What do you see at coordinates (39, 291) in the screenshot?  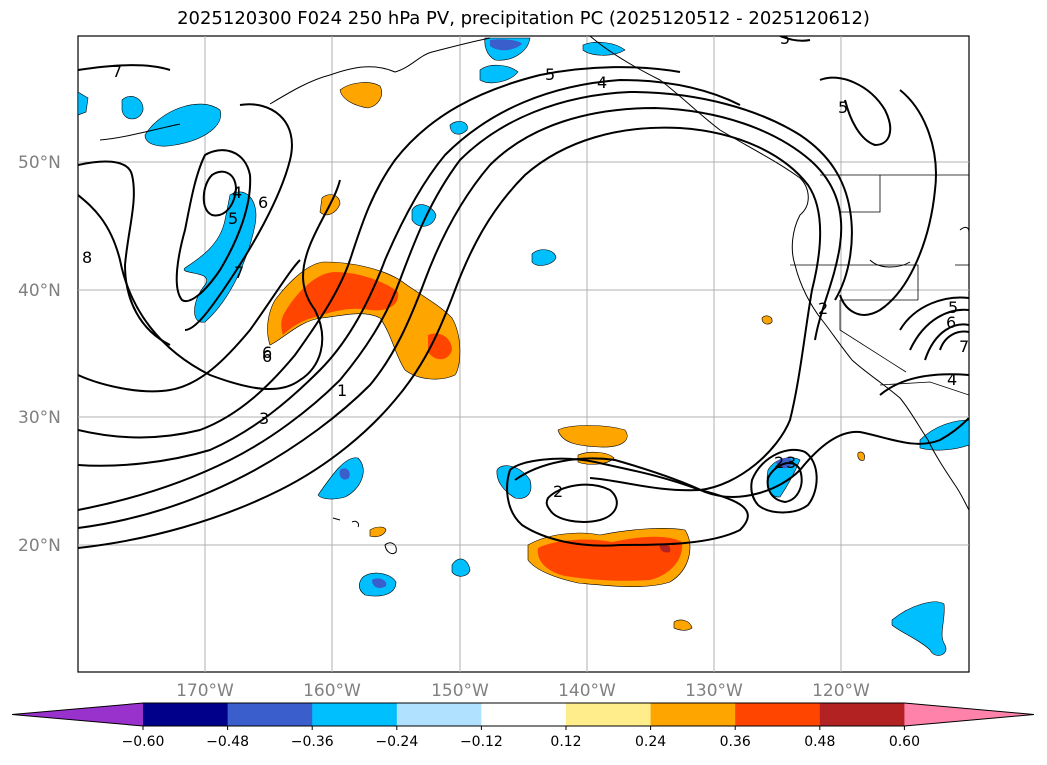 I see `lat-label: 40°N` at bounding box center [39, 291].